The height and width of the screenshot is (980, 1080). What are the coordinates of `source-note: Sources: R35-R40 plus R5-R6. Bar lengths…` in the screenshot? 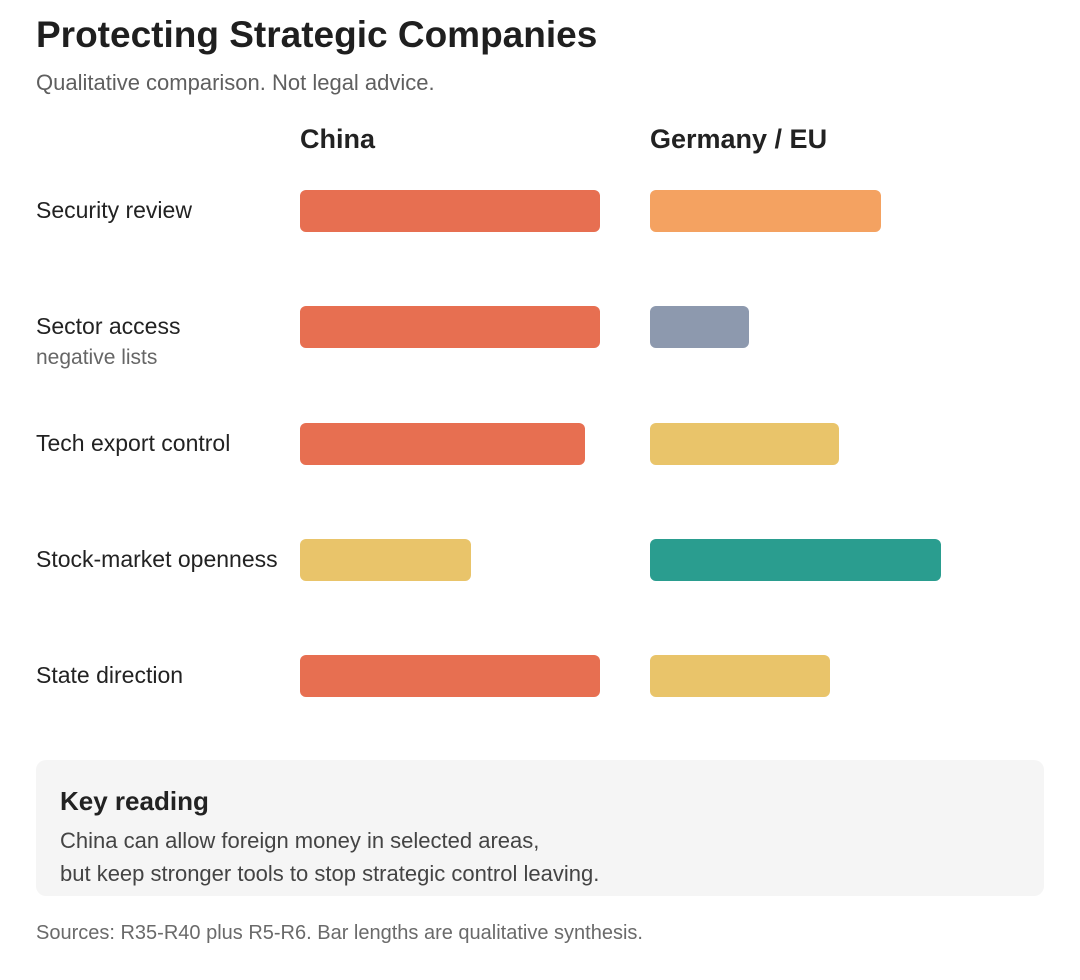 It's located at (339, 933).